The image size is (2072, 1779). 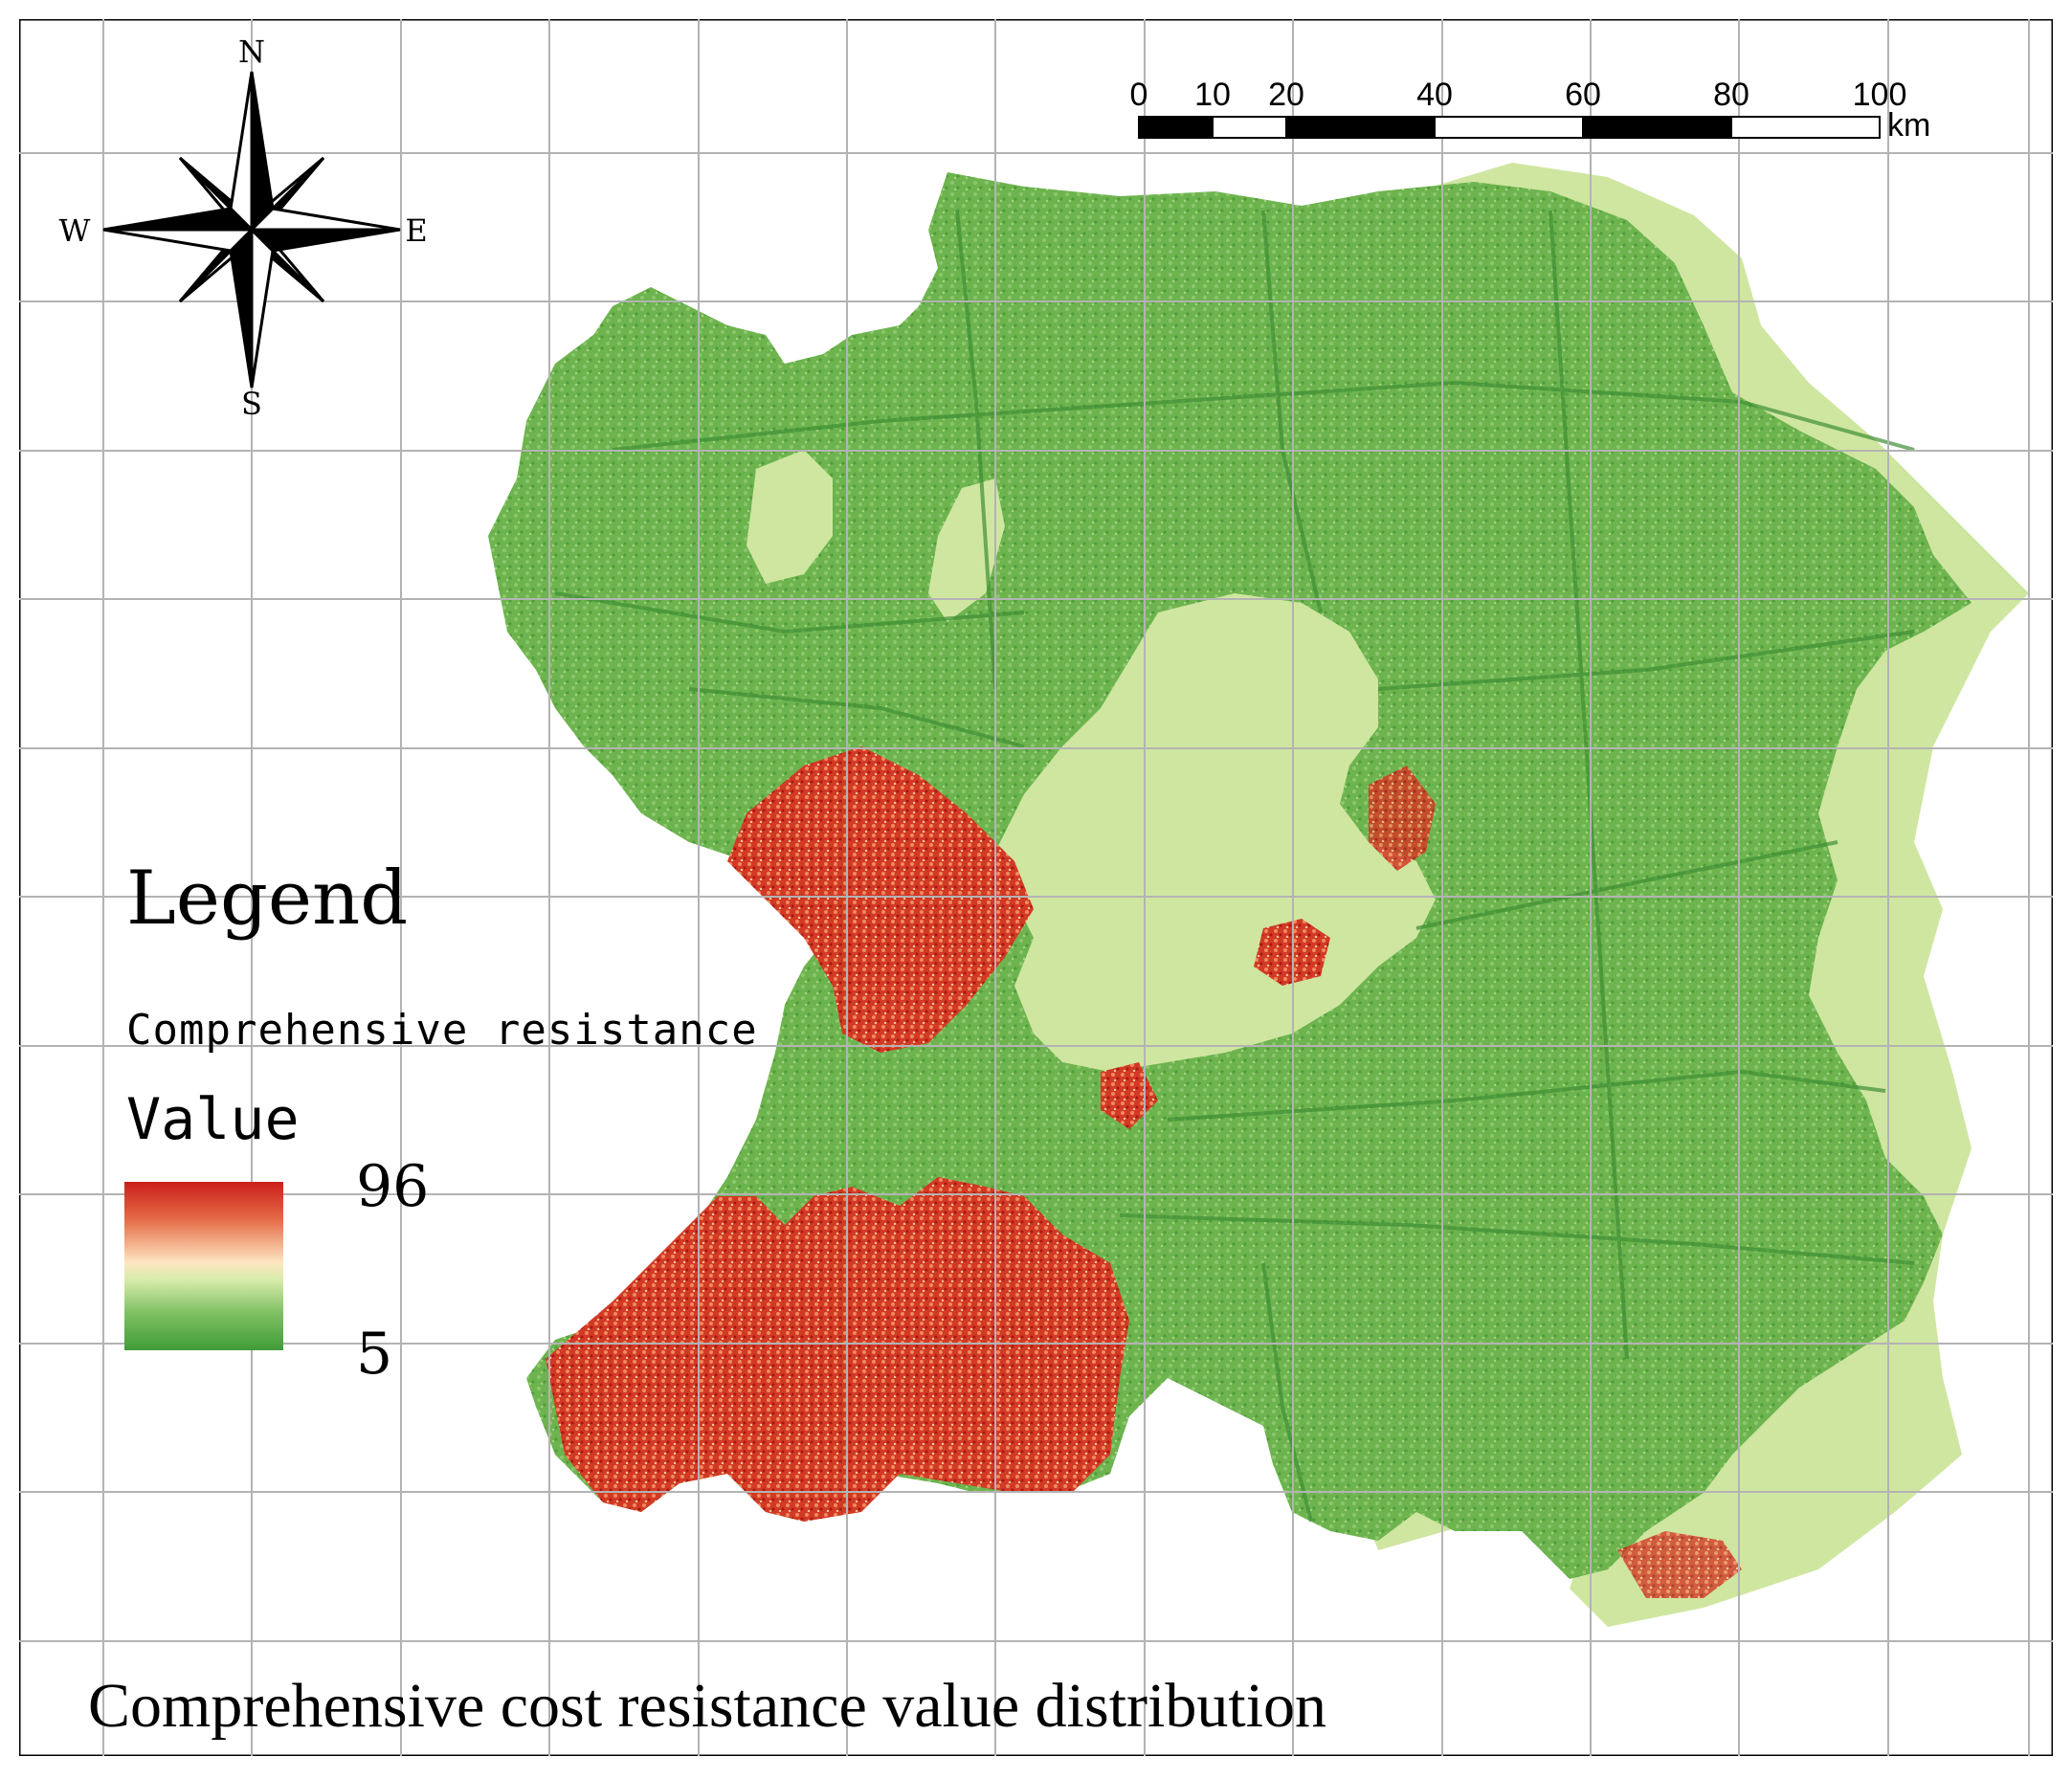 What do you see at coordinates (1680, 1565) in the screenshot?
I see `high-resistance-patch-south` at bounding box center [1680, 1565].